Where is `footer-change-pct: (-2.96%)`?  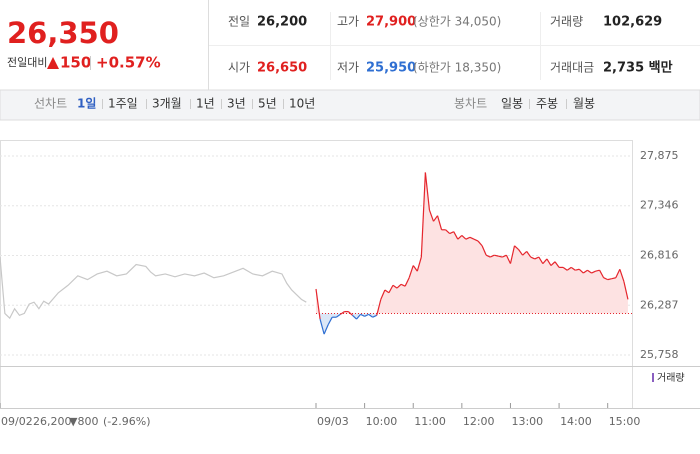
footer-change-pct: (-2.96%) is located at coordinates (127, 421).